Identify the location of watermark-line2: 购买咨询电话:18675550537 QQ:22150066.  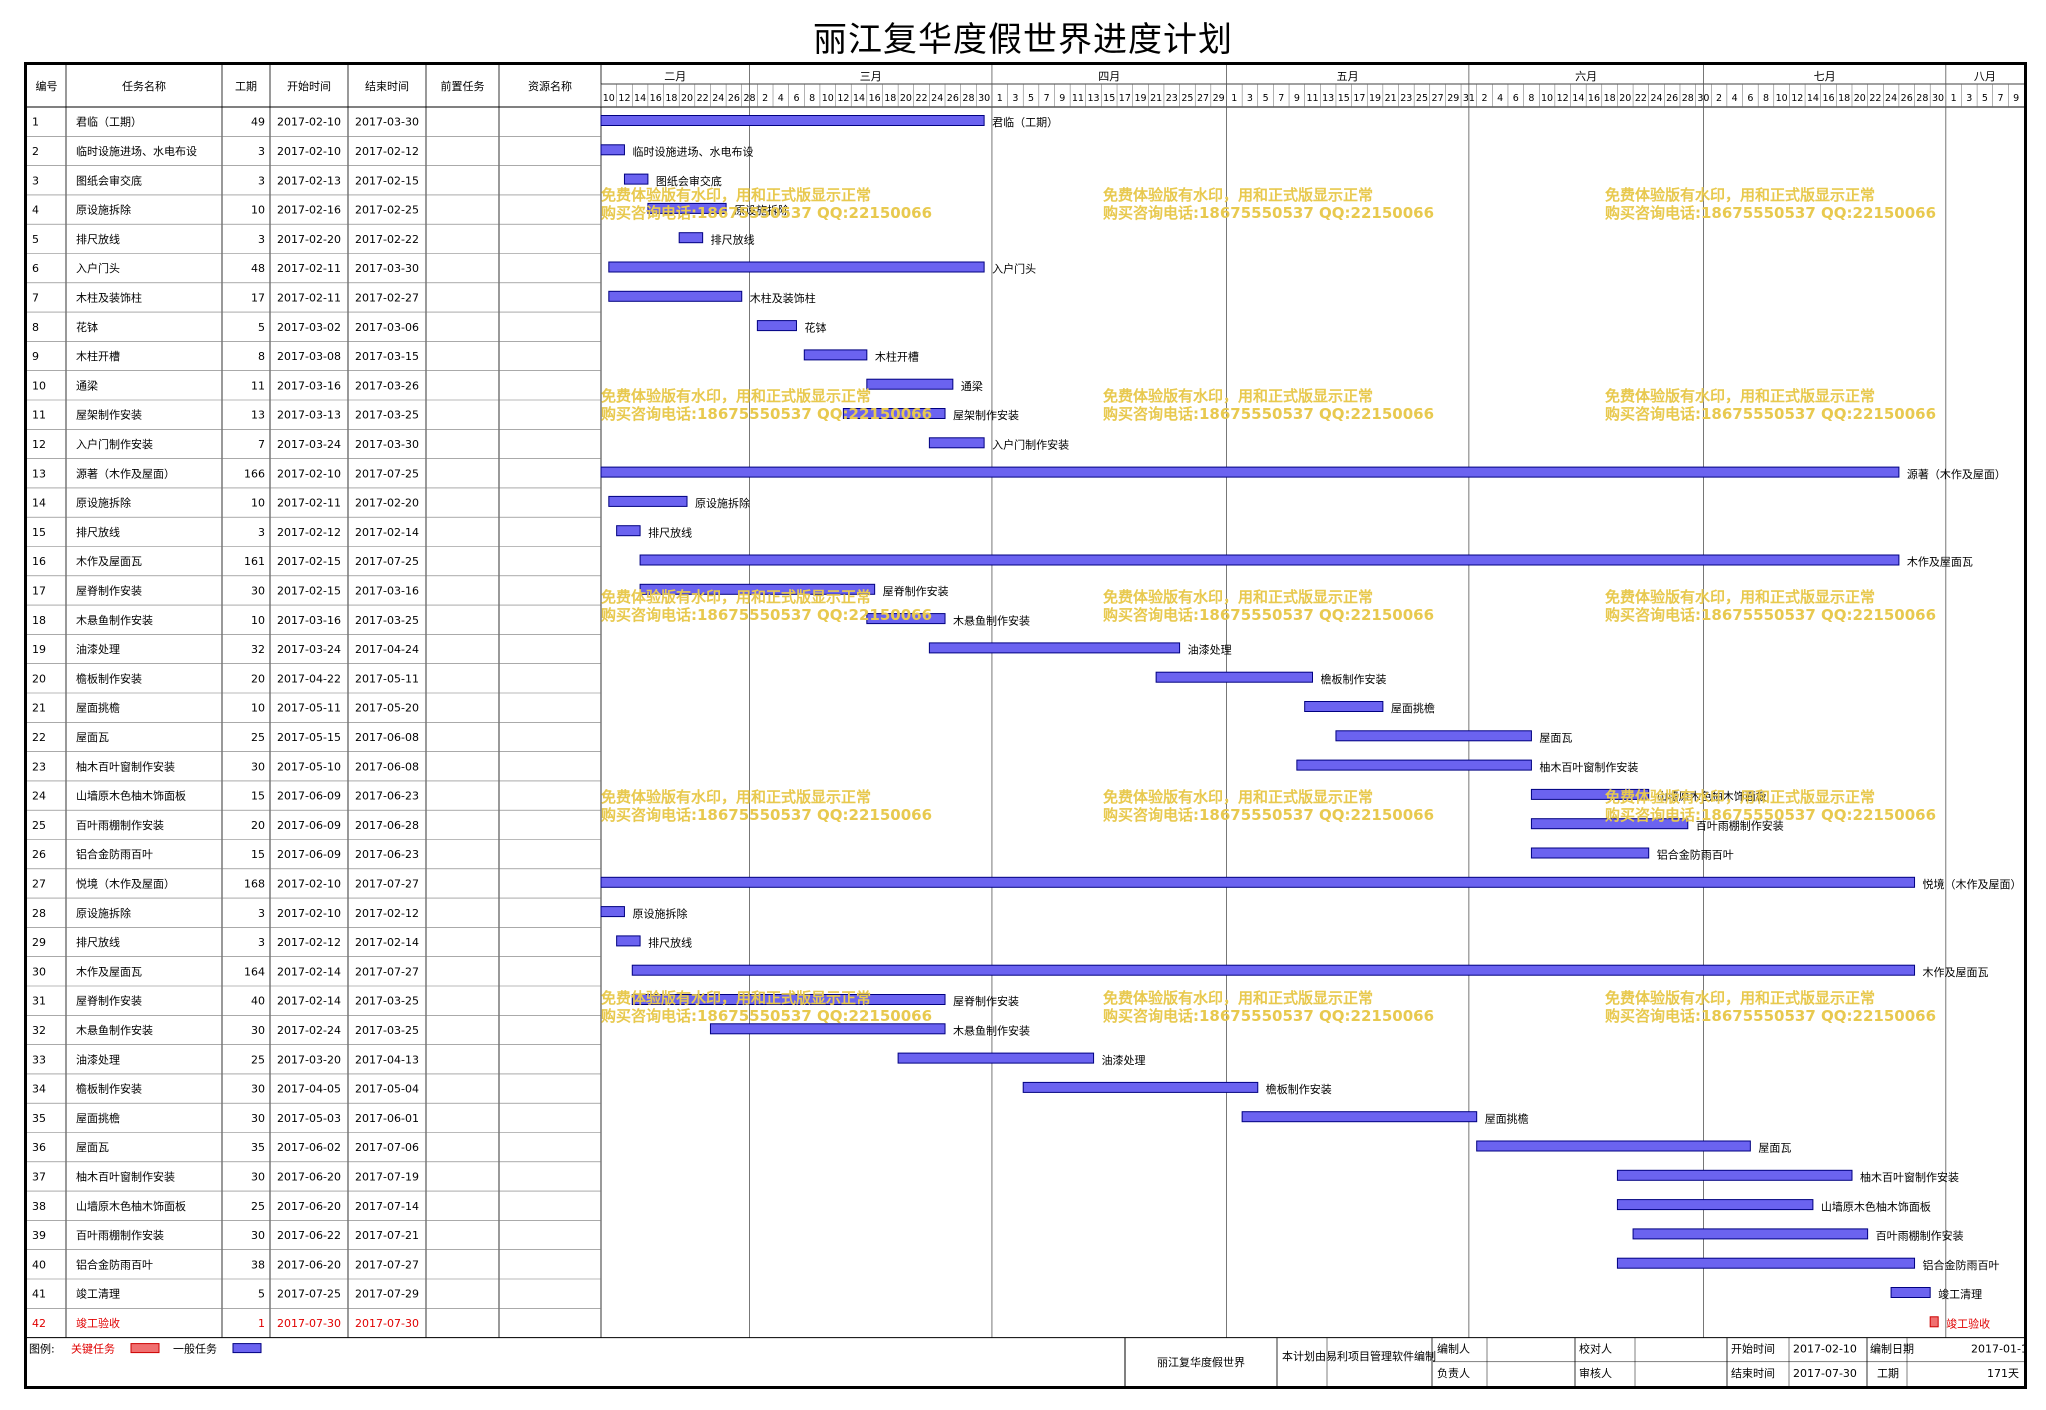
(766, 815).